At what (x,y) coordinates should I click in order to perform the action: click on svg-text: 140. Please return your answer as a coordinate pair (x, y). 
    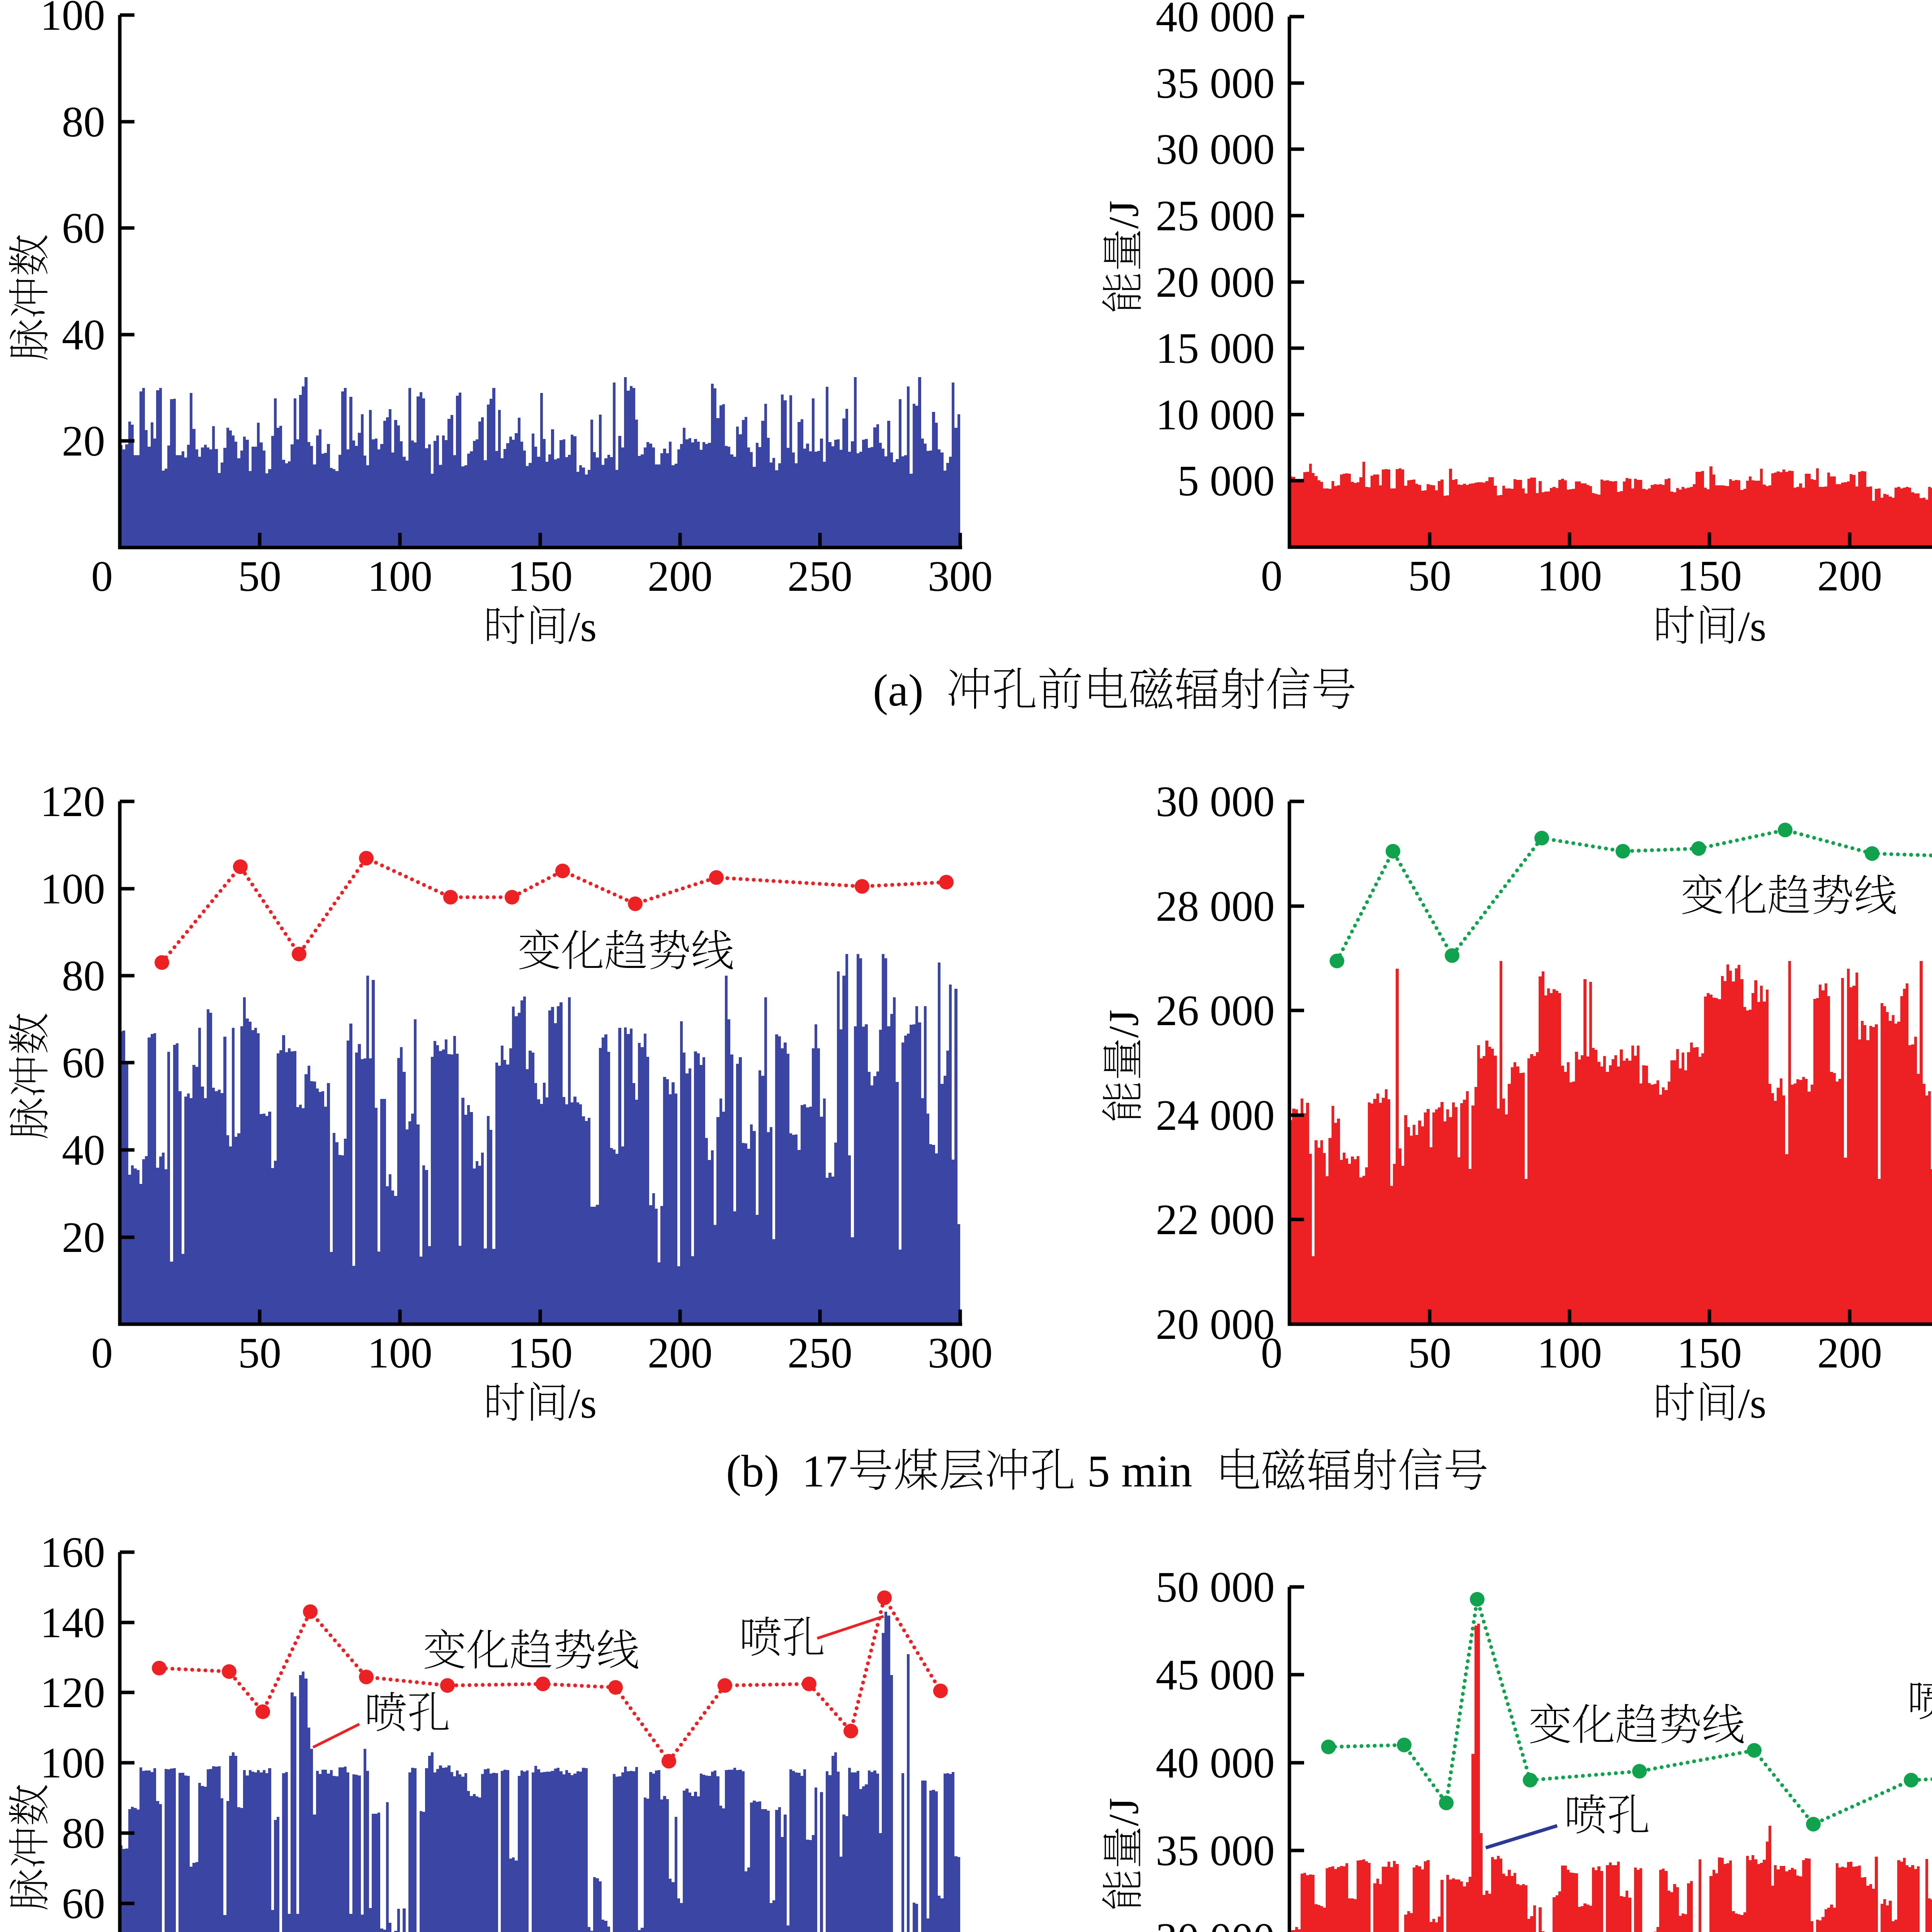
    Looking at the image, I should click on (73, 1623).